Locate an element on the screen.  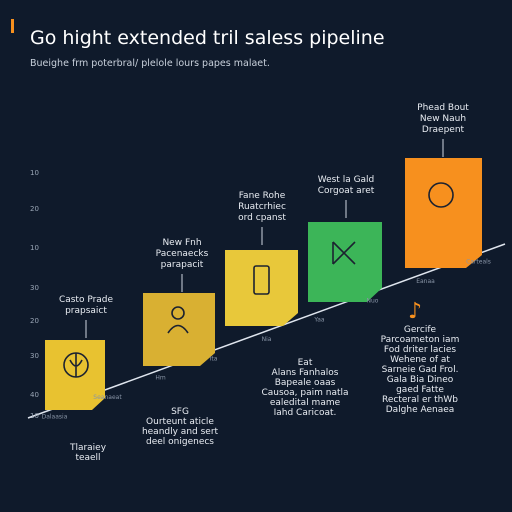
stage-note: gaed Fatte is located at coordinates (420, 390).